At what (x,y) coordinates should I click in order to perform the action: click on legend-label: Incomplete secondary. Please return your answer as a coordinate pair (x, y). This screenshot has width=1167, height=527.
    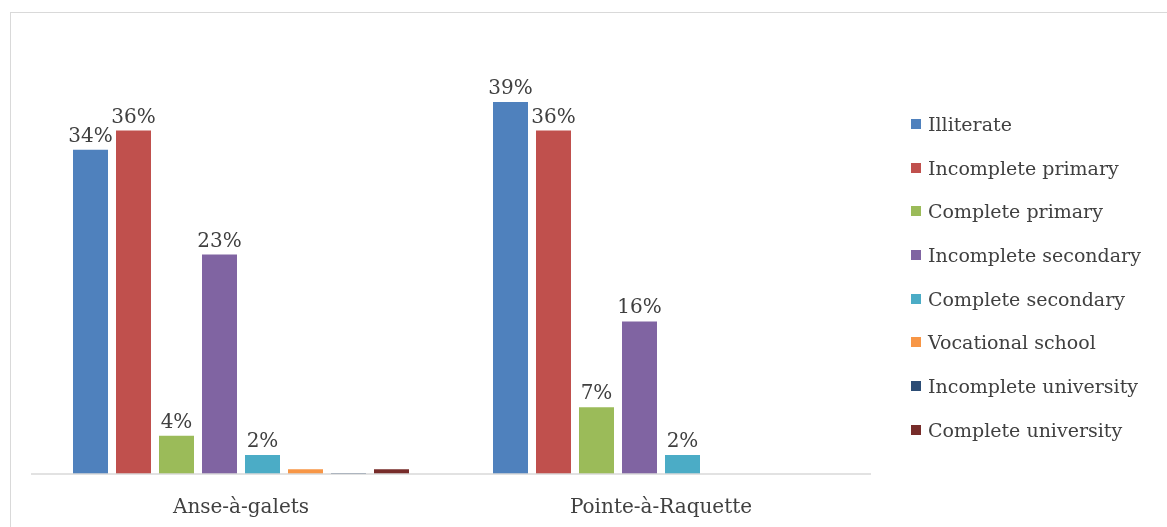
    Looking at the image, I should click on (1034, 254).